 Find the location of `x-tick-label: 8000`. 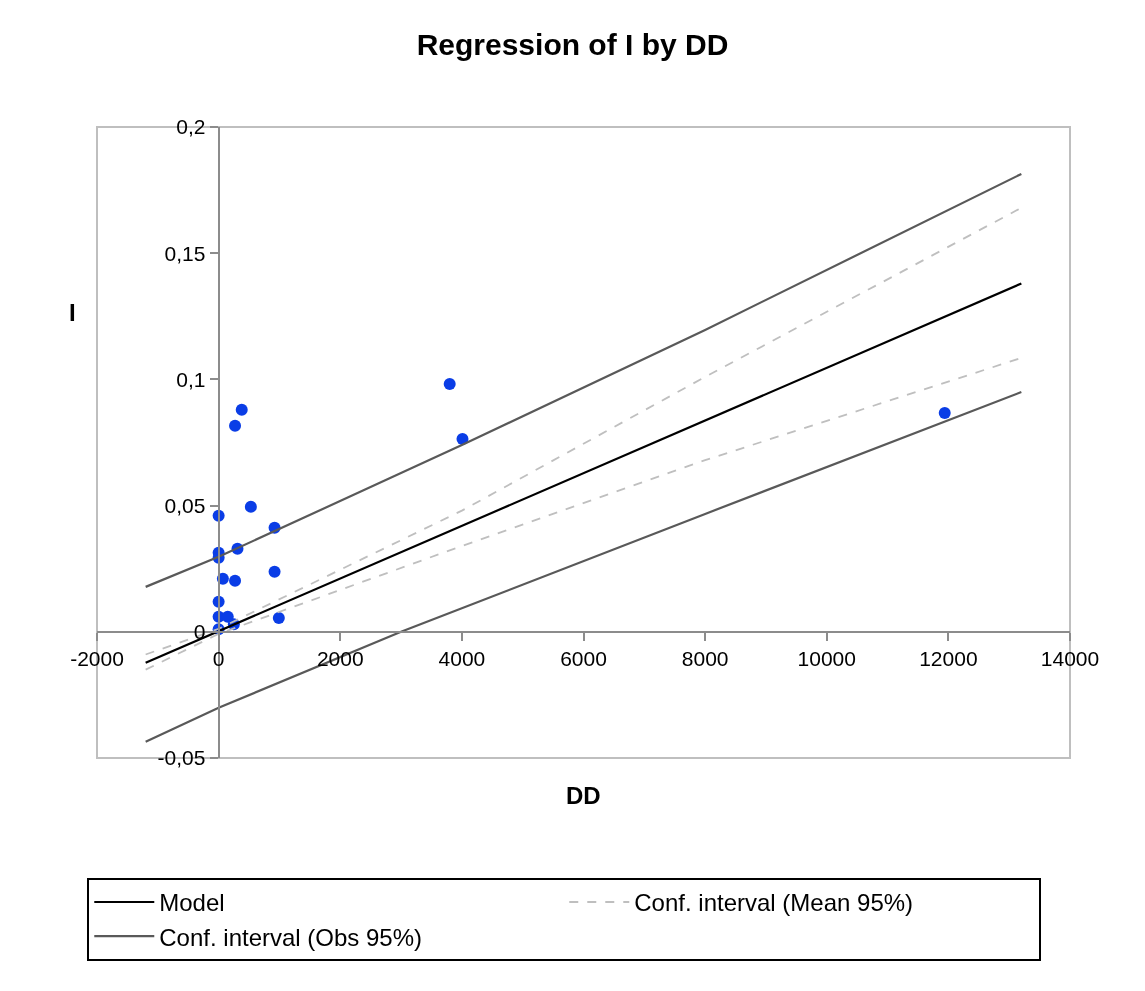

x-tick-label: 8000 is located at coordinates (705, 658).